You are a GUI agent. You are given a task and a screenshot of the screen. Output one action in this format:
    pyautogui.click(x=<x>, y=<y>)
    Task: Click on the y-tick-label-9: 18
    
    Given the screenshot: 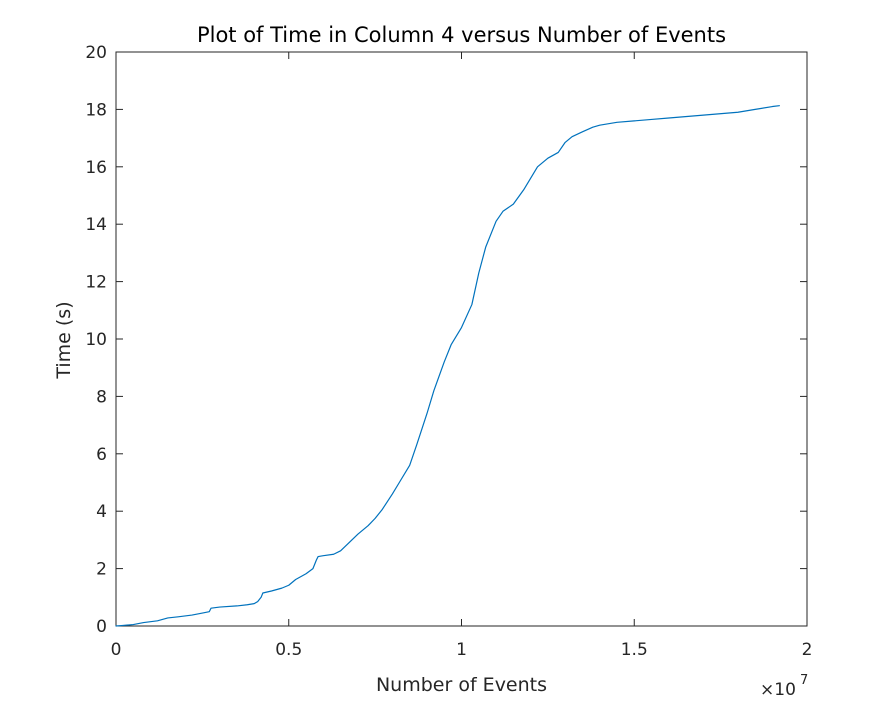 What is the action you would take?
    pyautogui.click(x=96, y=110)
    